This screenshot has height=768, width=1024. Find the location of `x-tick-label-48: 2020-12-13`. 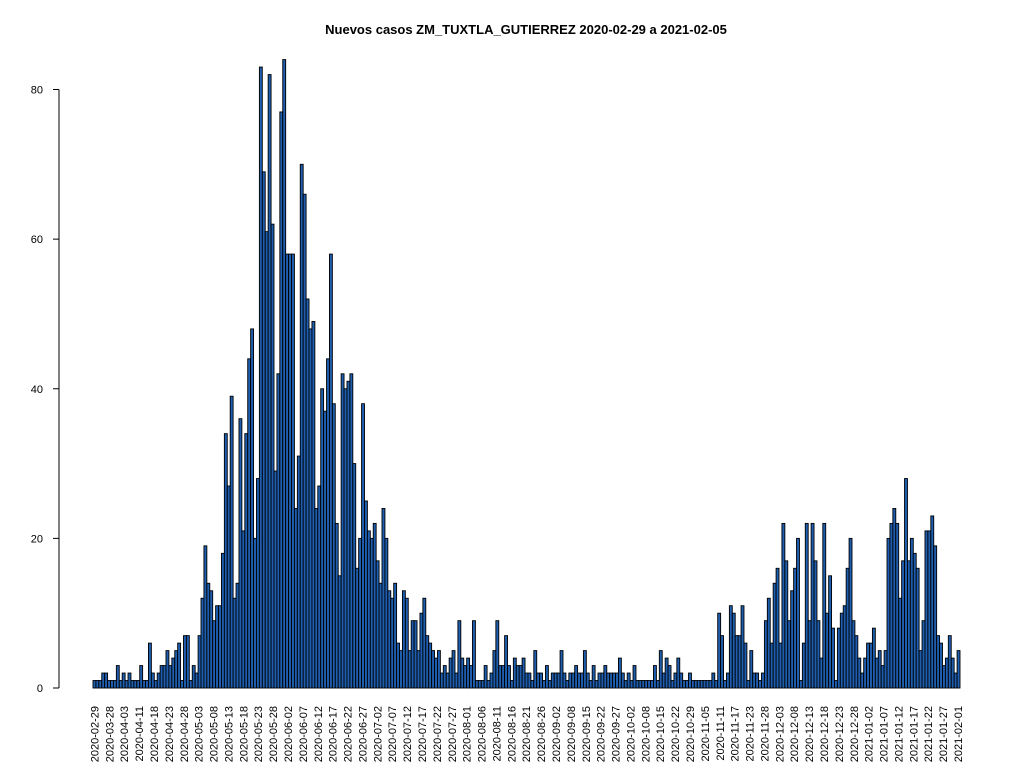

x-tick-label-48: 2020-12-13 is located at coordinates (810, 734).